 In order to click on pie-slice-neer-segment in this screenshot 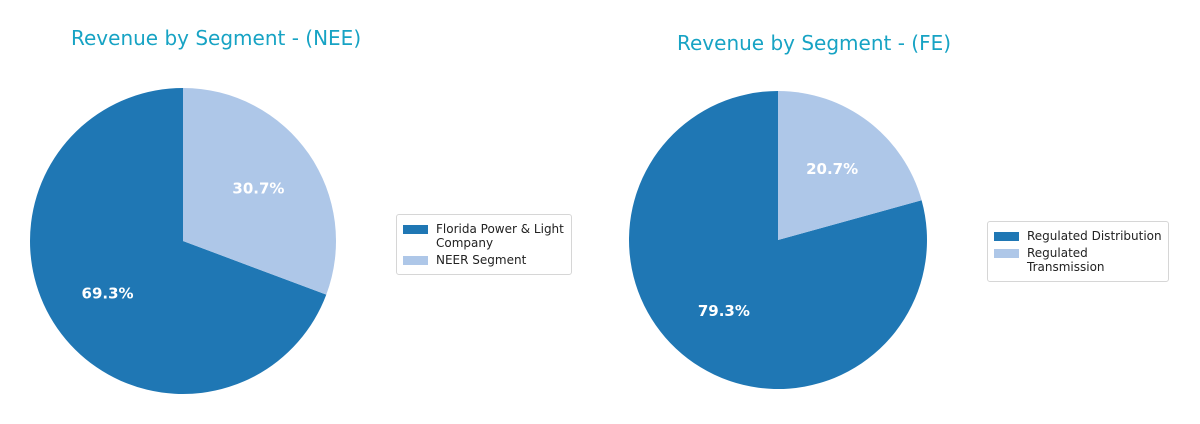, I will do `click(259, 191)`.